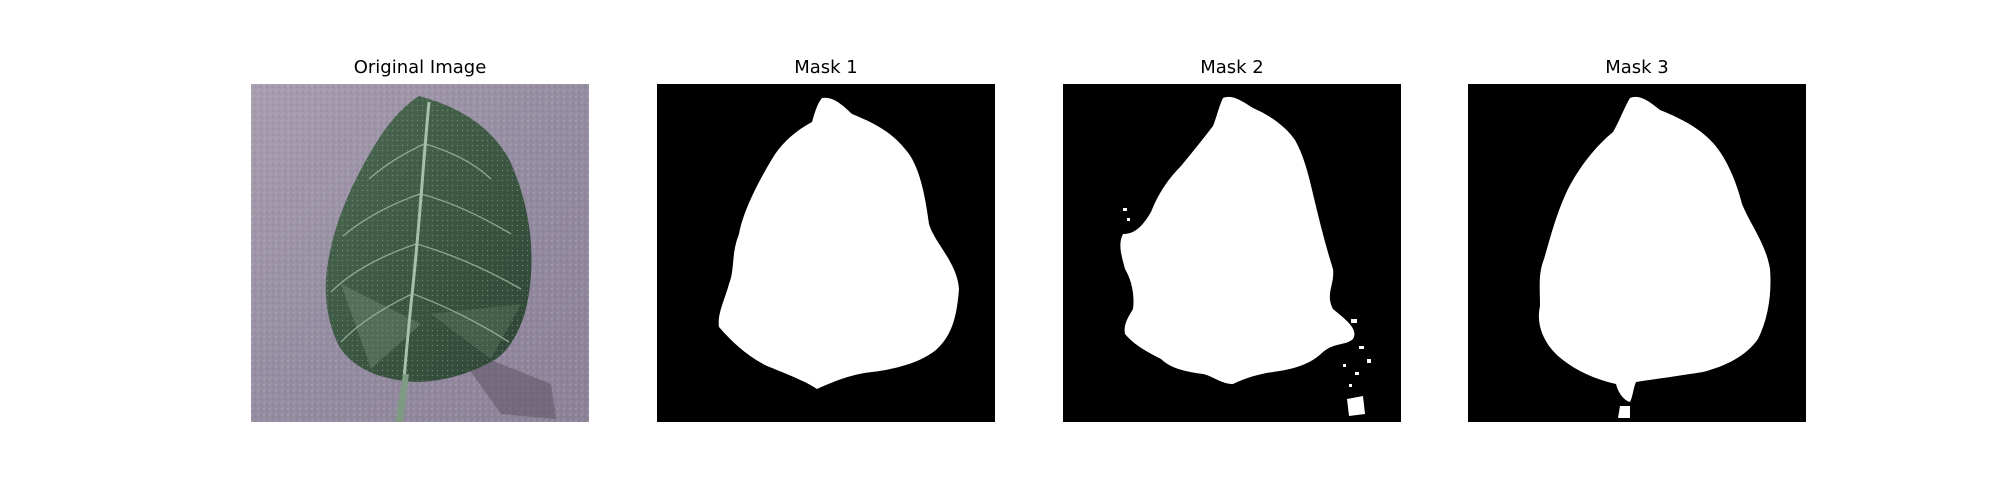  What do you see at coordinates (826, 67) in the screenshot?
I see `panel-title-mask-1: Mask 1` at bounding box center [826, 67].